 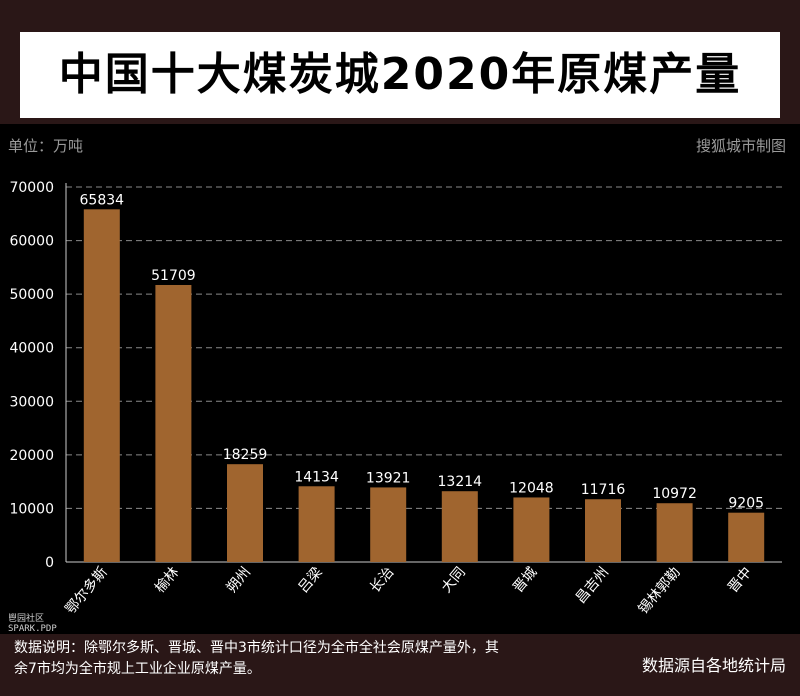 I want to click on x-tick-label: 昌吉州, so click(x=592, y=585).